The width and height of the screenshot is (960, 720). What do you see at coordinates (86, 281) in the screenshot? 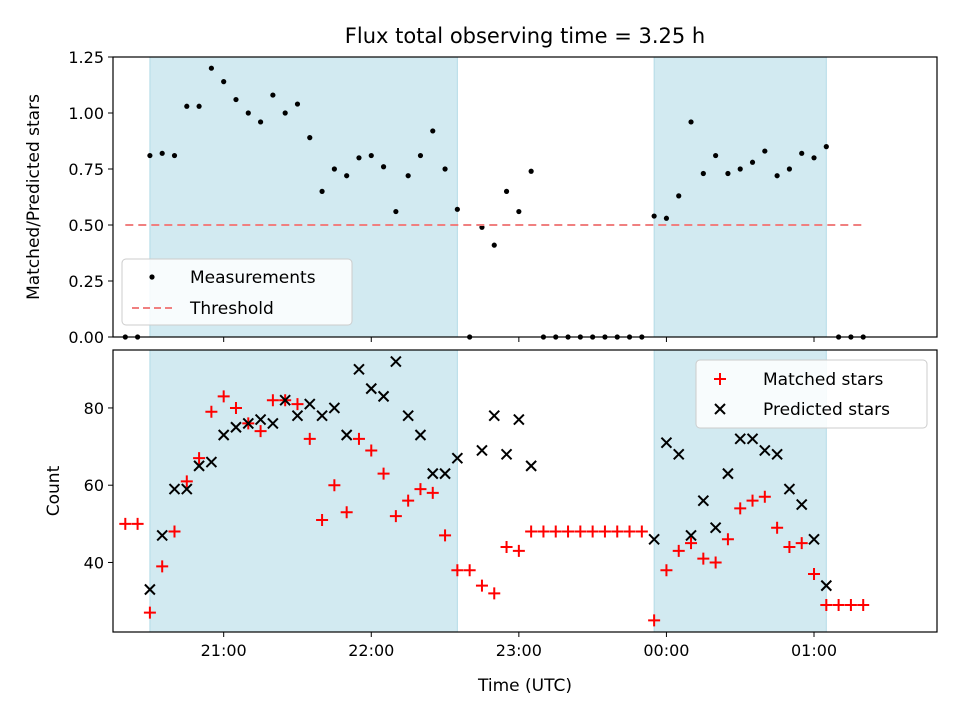
I see `y-tick-label: 0.25` at bounding box center [86, 281].